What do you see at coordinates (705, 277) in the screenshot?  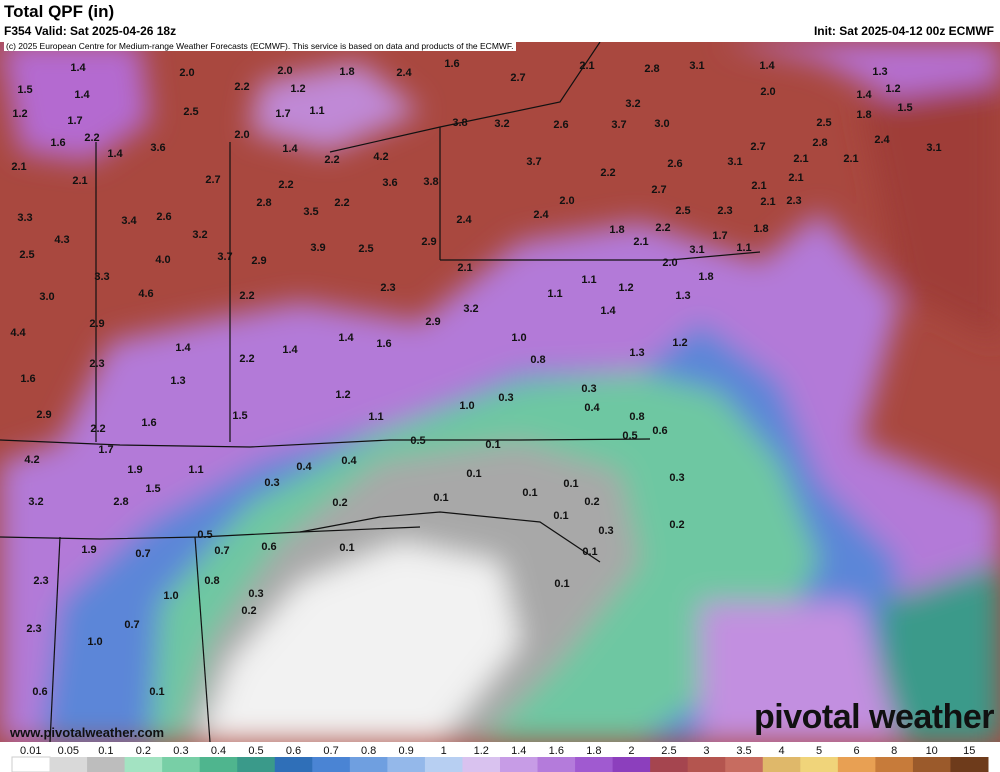 I see `qpf-label: 1.8` at bounding box center [705, 277].